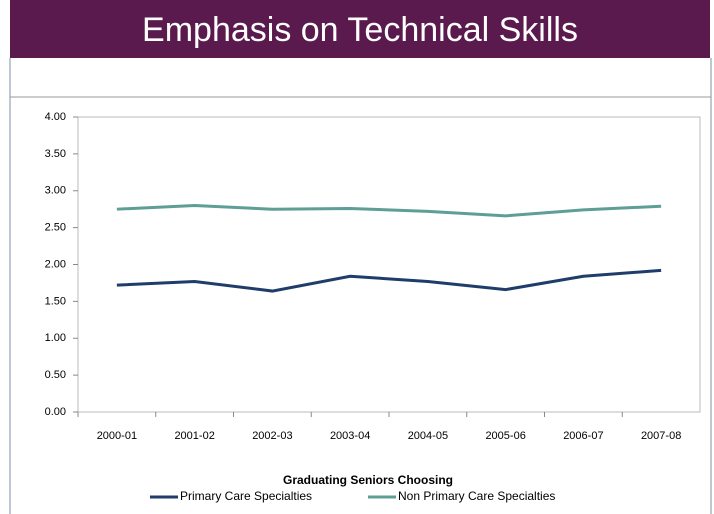  What do you see at coordinates (55, 117) in the screenshot?
I see `y-tick-label: 4.00` at bounding box center [55, 117].